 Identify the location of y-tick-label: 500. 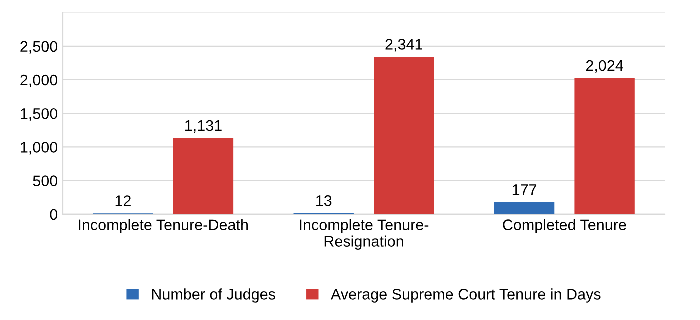
(45, 181).